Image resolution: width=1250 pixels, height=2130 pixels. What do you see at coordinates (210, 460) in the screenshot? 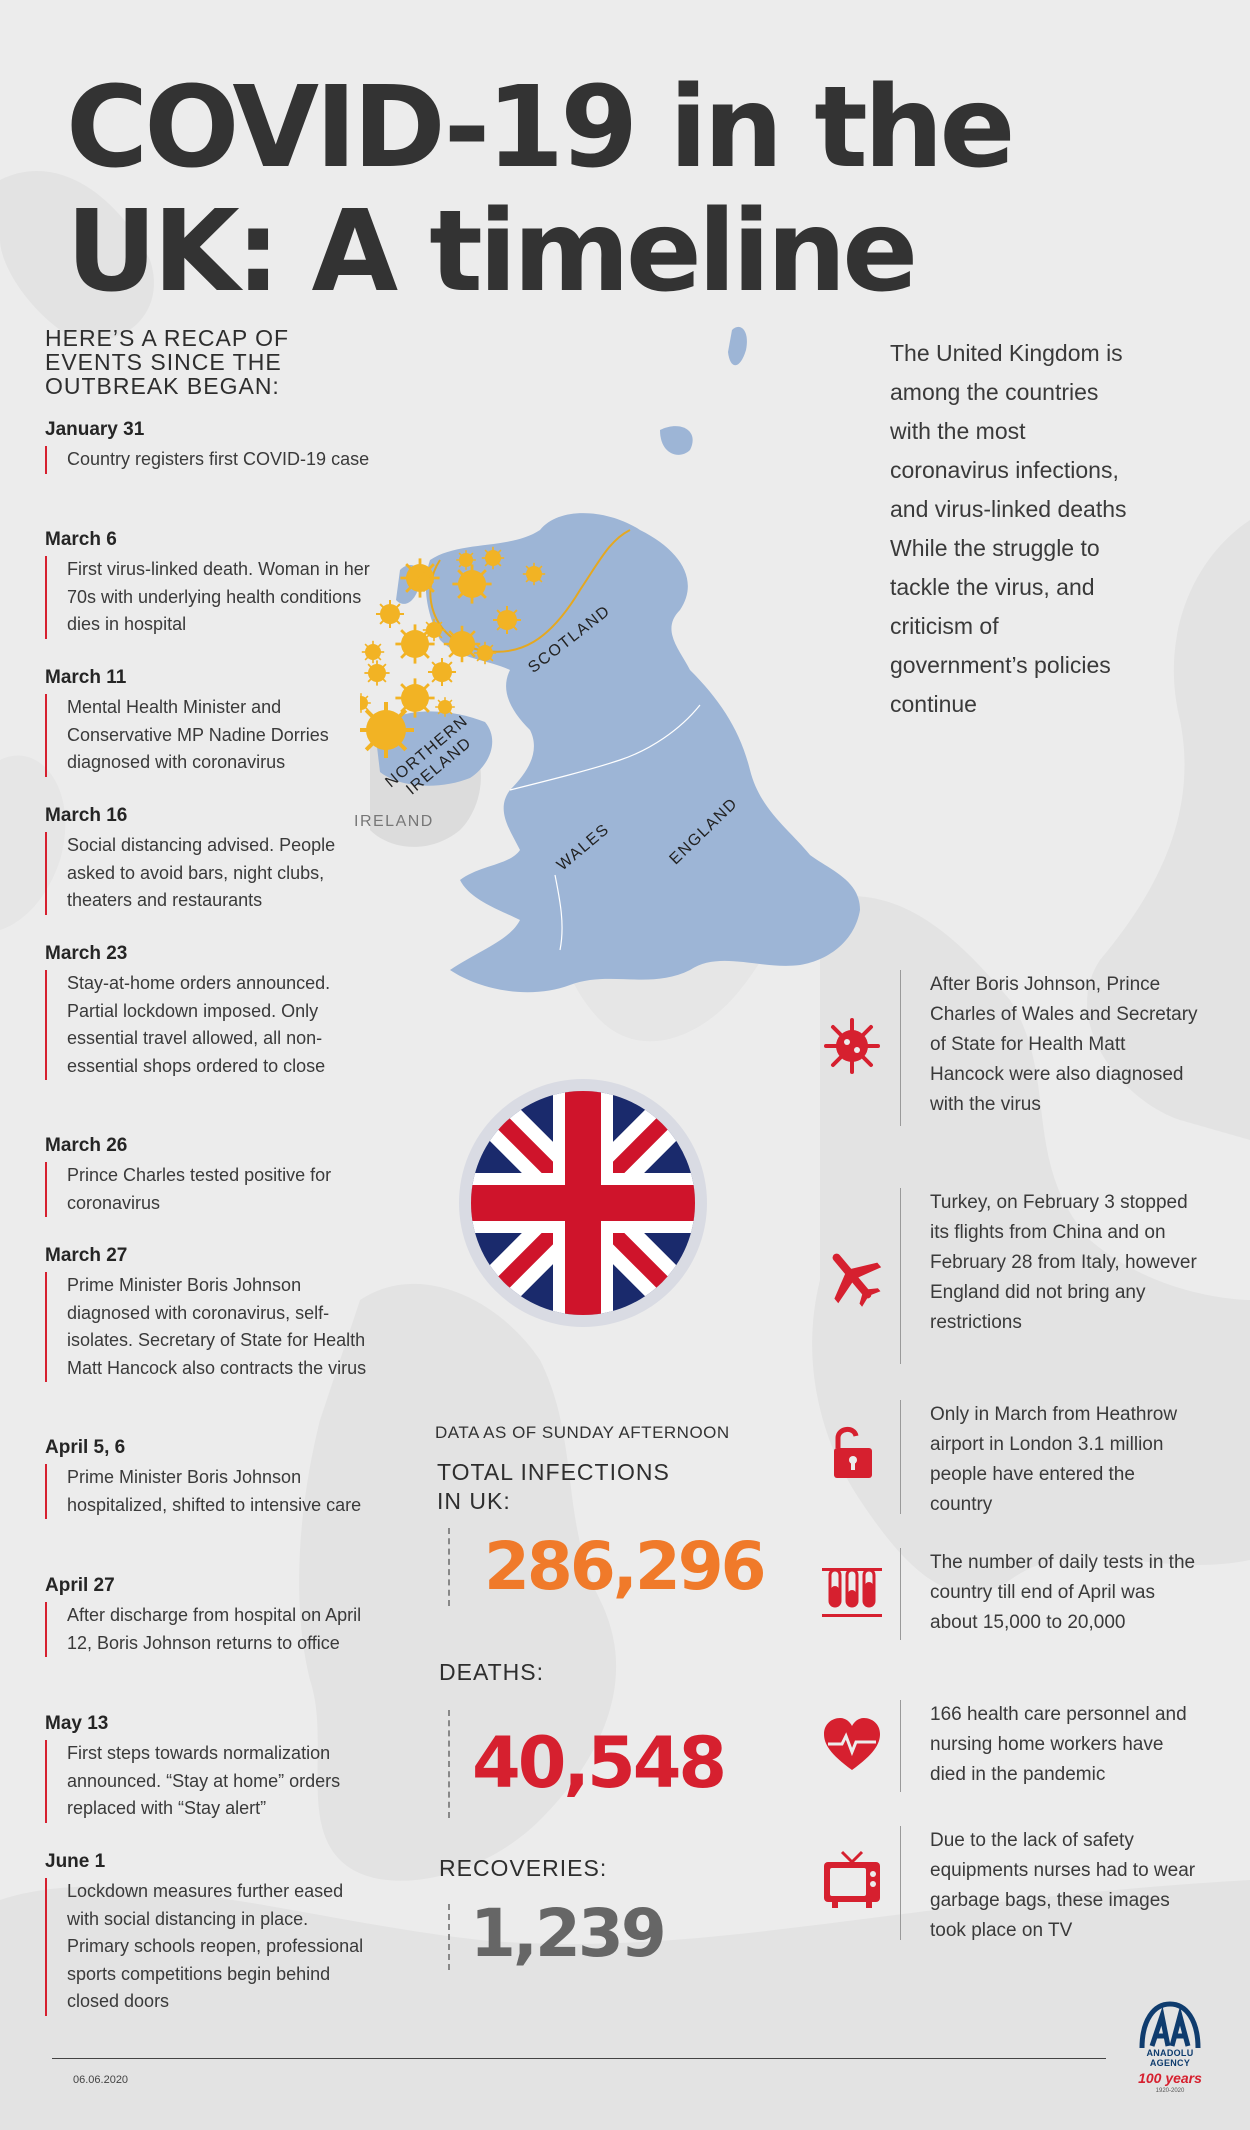
I see `event-description: Country registers first COVID-19 case` at bounding box center [210, 460].